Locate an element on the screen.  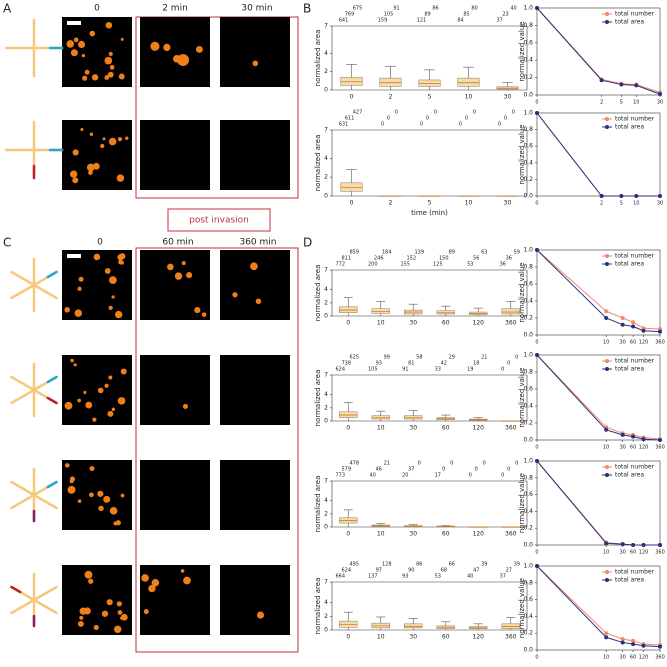
count-label: 664 is located at coordinates (340, 577).